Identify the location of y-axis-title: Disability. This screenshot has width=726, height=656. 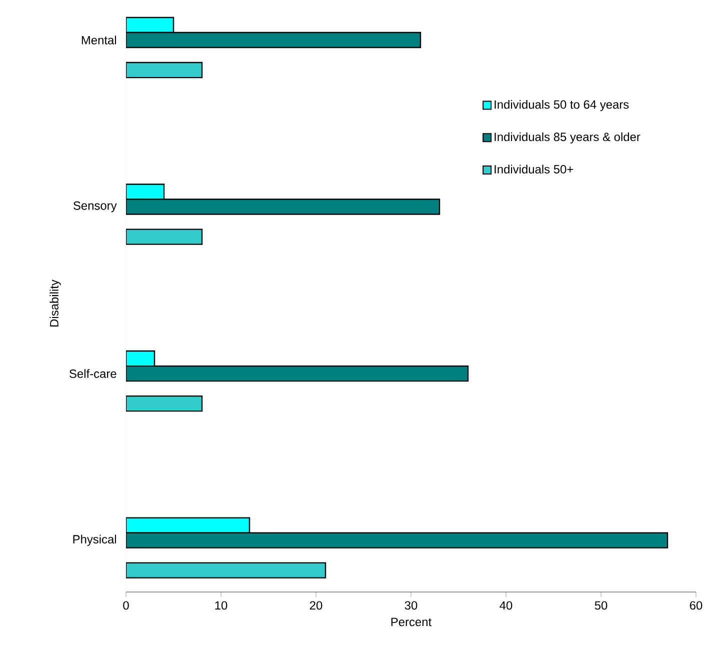
(55, 303).